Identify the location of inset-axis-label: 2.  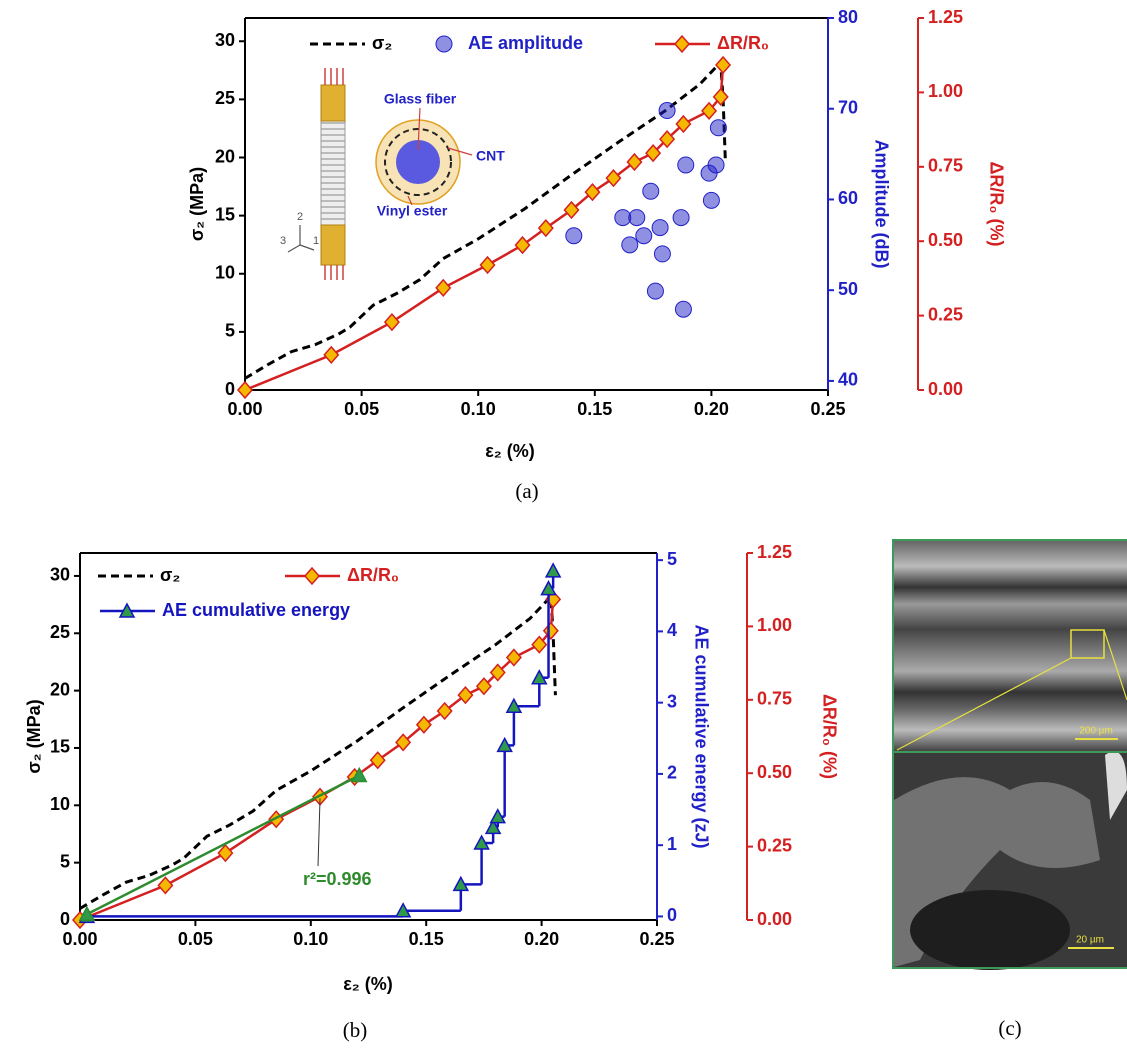
(300, 217).